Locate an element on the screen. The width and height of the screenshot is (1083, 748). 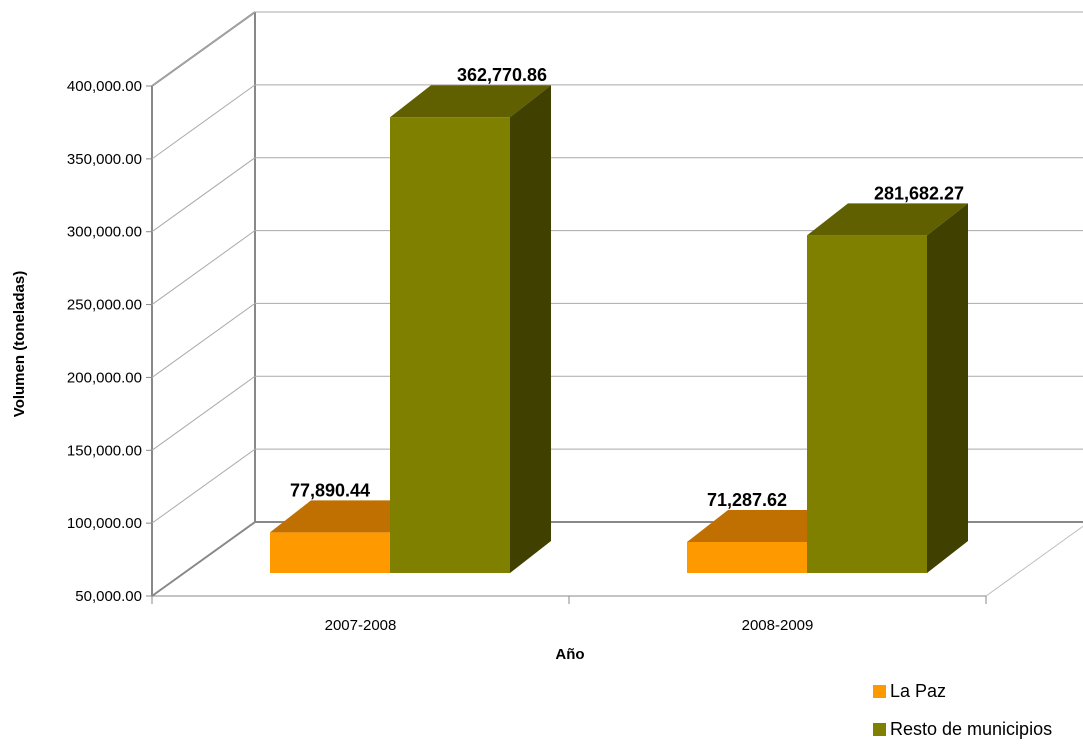
y-tick-label: 300,000.00 is located at coordinates (104, 232).